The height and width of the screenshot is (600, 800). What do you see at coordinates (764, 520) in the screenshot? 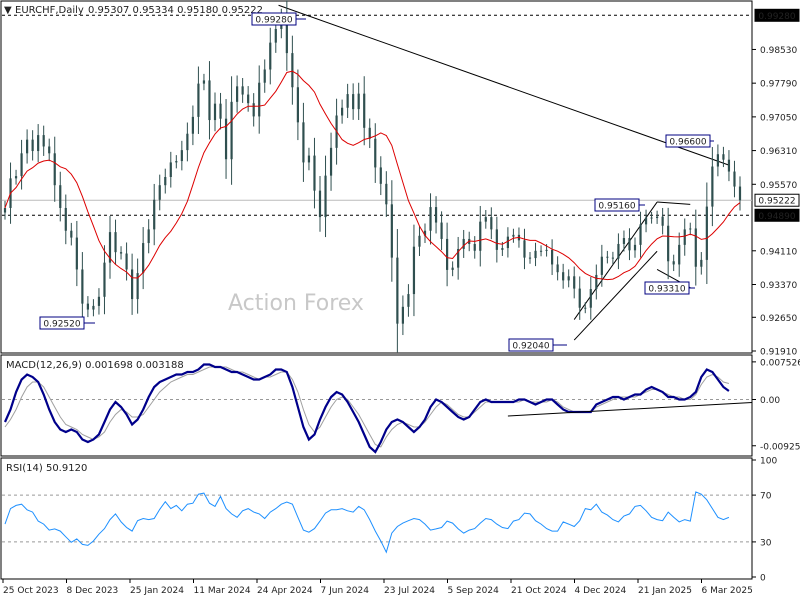
I see `rsi-axis: 100 70 30 0` at bounding box center [764, 520].